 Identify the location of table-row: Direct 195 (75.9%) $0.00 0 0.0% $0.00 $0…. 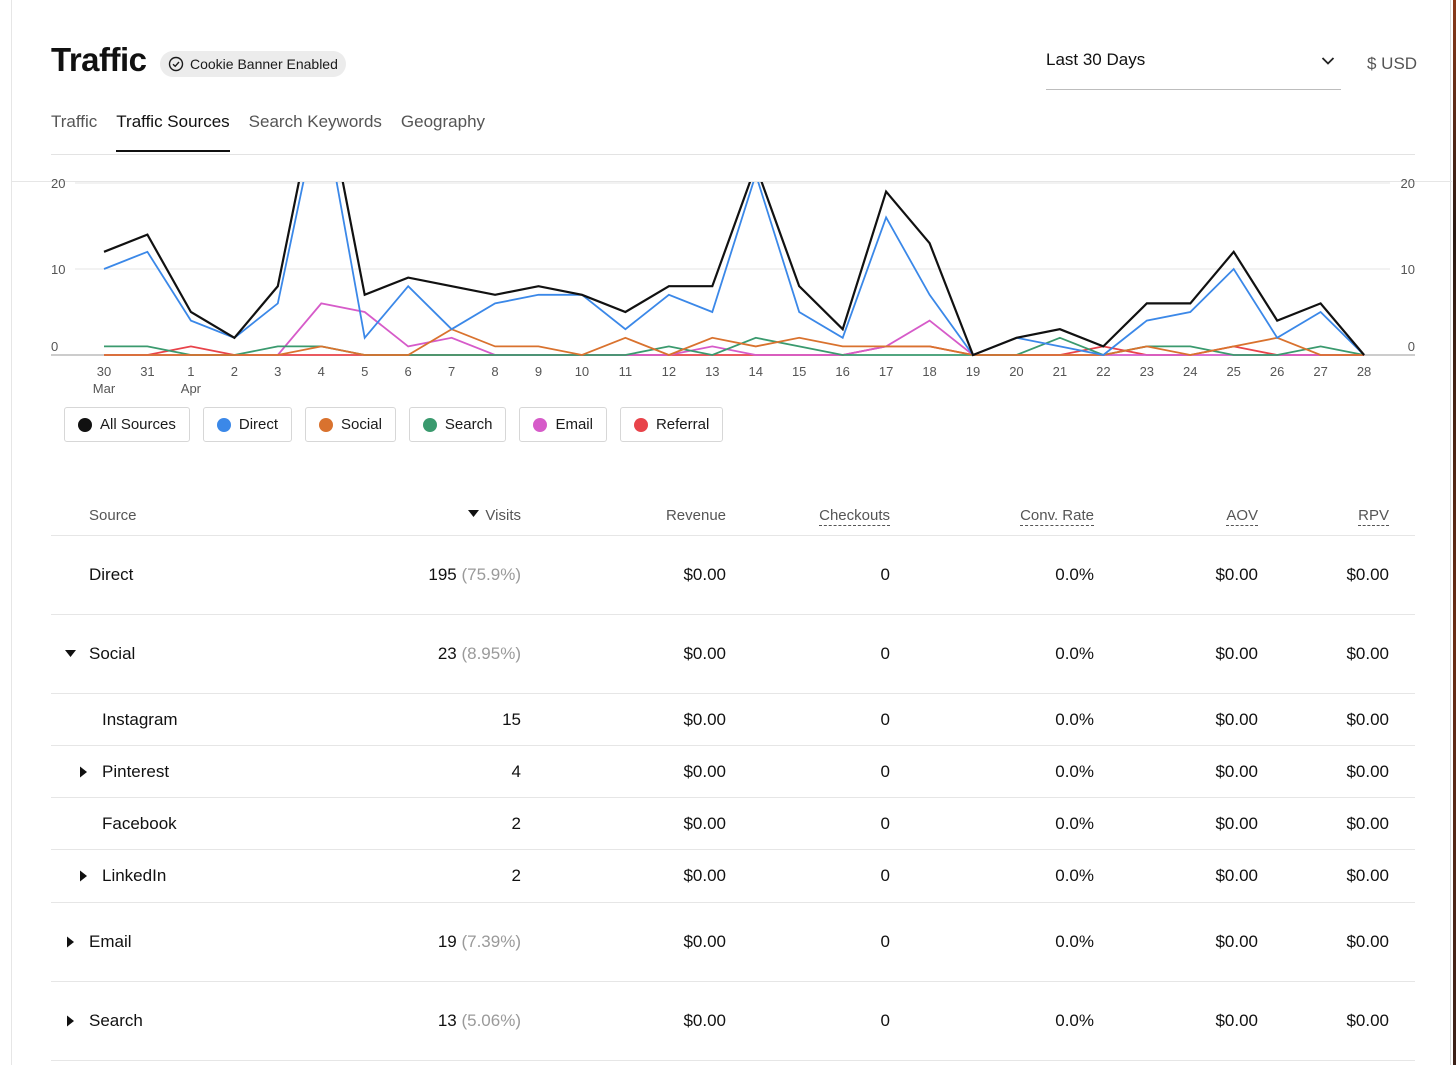
(733, 575).